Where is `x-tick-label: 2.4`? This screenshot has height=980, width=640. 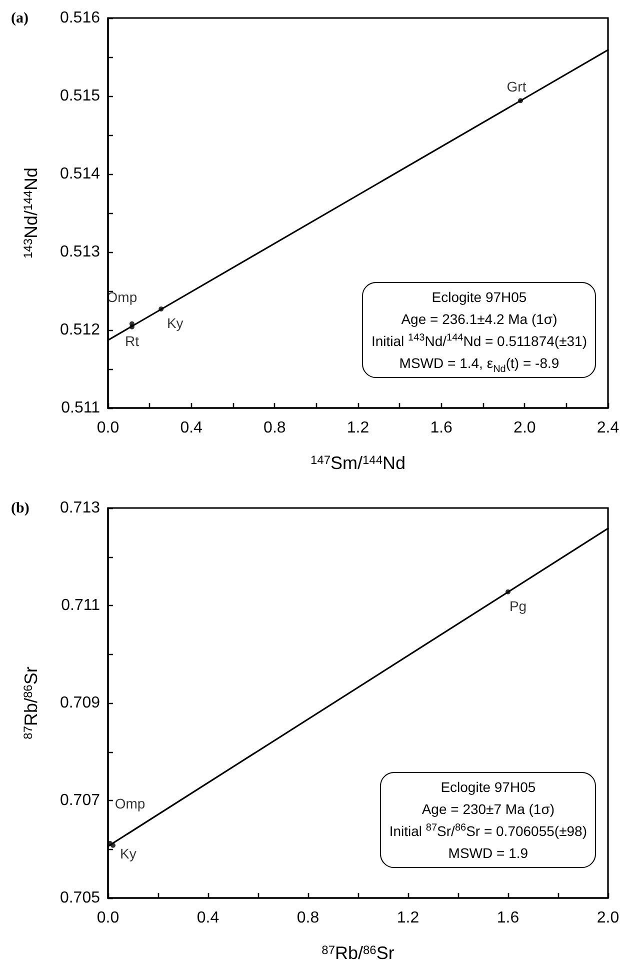 x-tick-label: 2.4 is located at coordinates (608, 428).